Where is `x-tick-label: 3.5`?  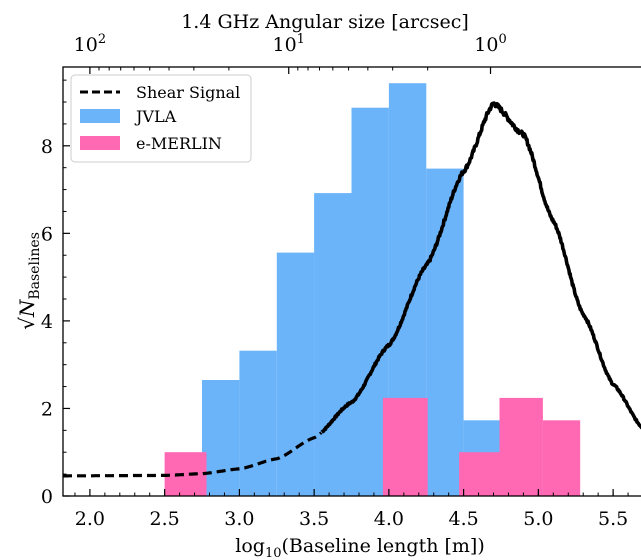
x-tick-label: 3.5 is located at coordinates (314, 519).